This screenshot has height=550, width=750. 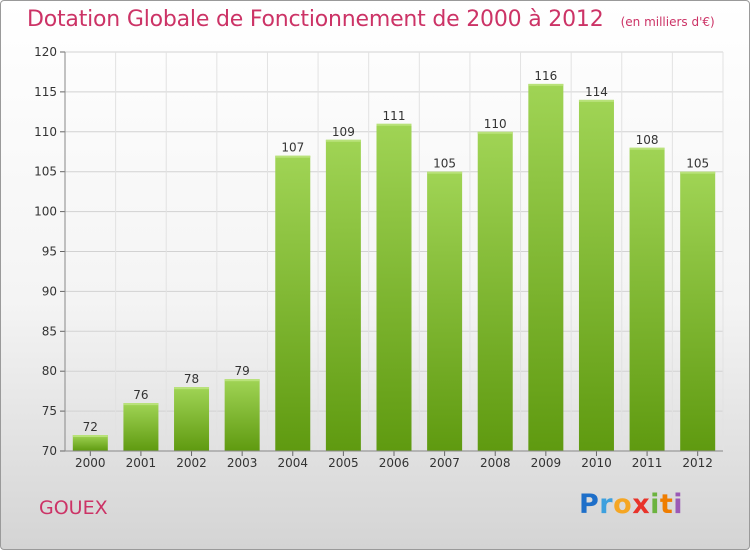 What do you see at coordinates (49, 411) in the screenshot?
I see `y-tick-label: 75` at bounding box center [49, 411].